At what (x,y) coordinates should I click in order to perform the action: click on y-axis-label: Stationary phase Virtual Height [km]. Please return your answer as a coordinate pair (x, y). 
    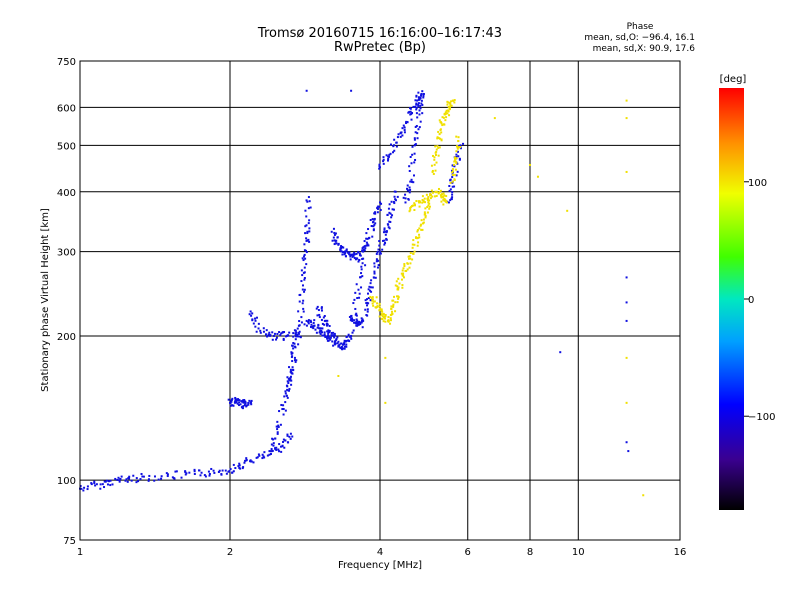
    Looking at the image, I should click on (45, 300).